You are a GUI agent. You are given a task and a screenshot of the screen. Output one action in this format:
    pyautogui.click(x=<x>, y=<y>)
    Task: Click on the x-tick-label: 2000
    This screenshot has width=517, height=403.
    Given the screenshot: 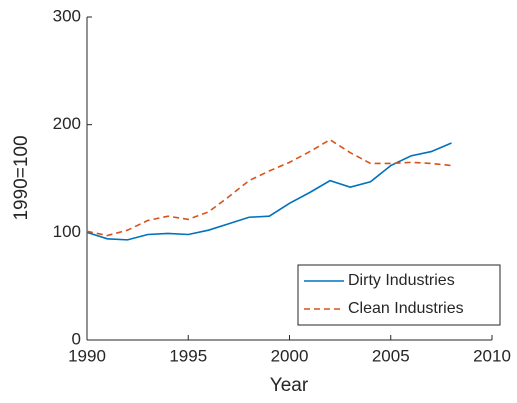 What is the action you would take?
    pyautogui.click(x=290, y=355)
    